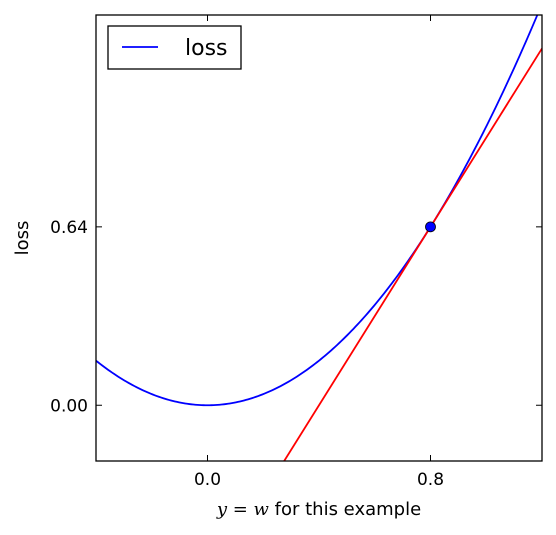  I want to click on tangent-point-marker, so click(430, 227).